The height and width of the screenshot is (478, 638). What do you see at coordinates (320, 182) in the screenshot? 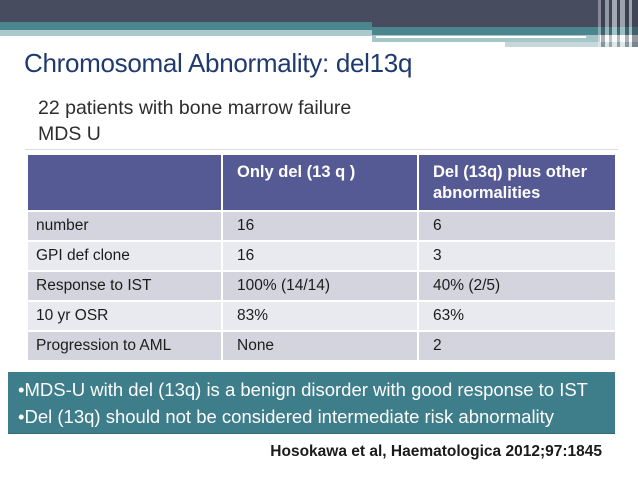
I see `table-header-only-del: Only del (13 q )` at bounding box center [320, 182].